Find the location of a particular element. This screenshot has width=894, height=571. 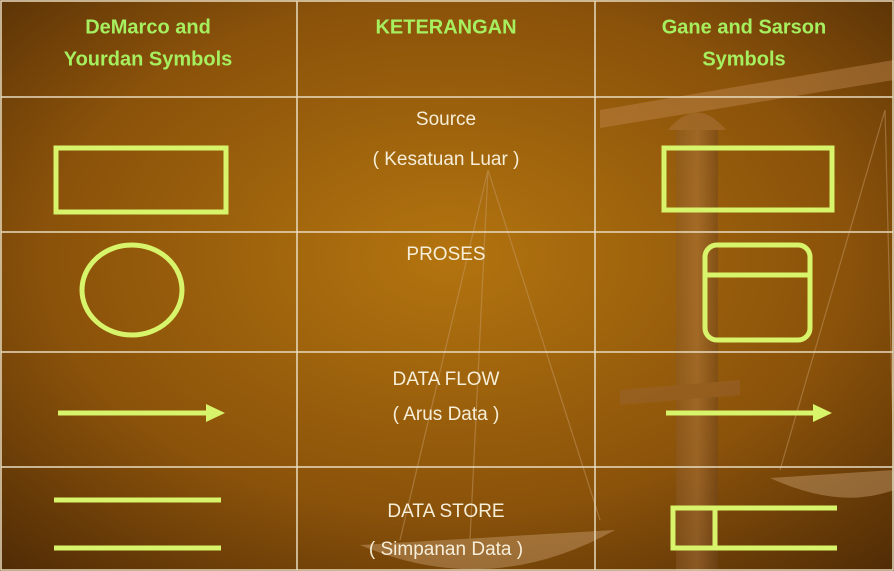

description-cell: PROSES is located at coordinates (445, 254).